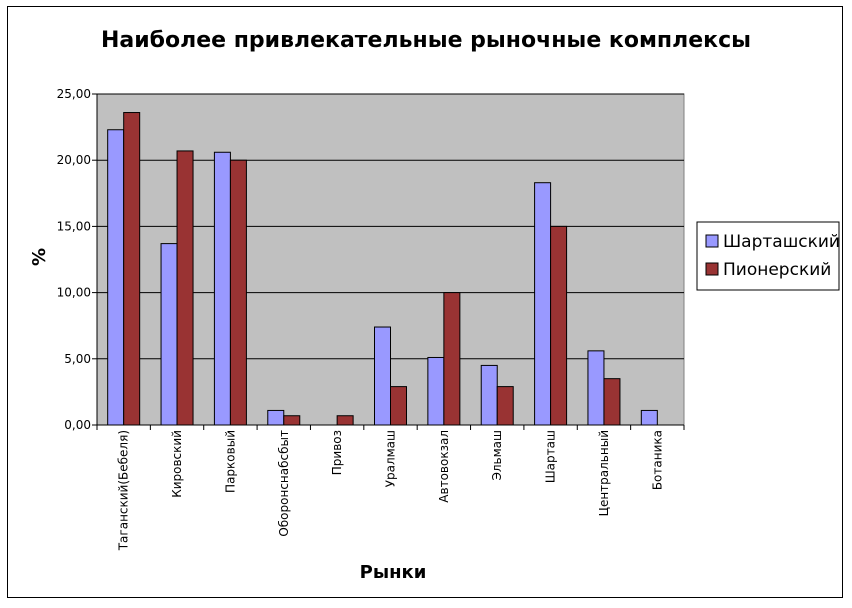  I want to click on y-tick-label: 0,00, so click(77, 425).